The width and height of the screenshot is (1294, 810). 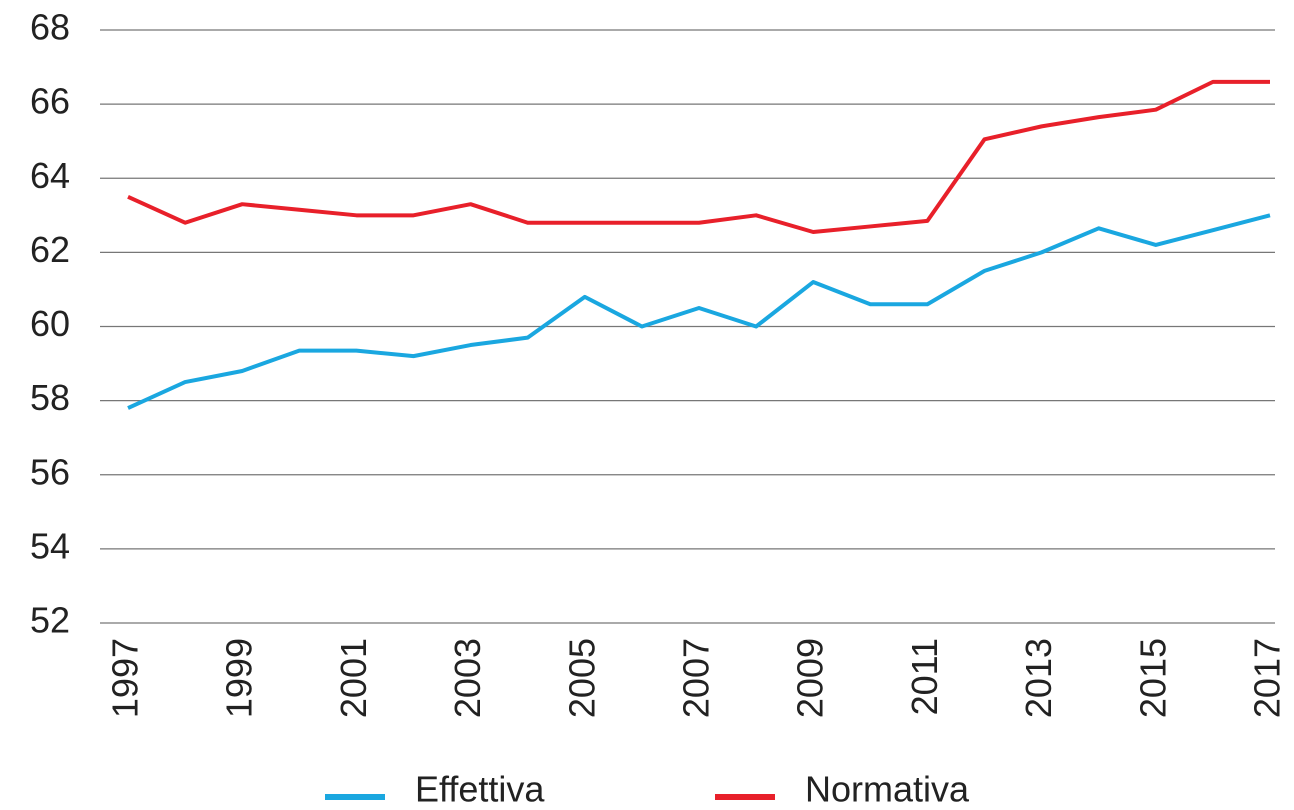 I want to click on x-tick-label: 2013, so click(x=1038, y=678).